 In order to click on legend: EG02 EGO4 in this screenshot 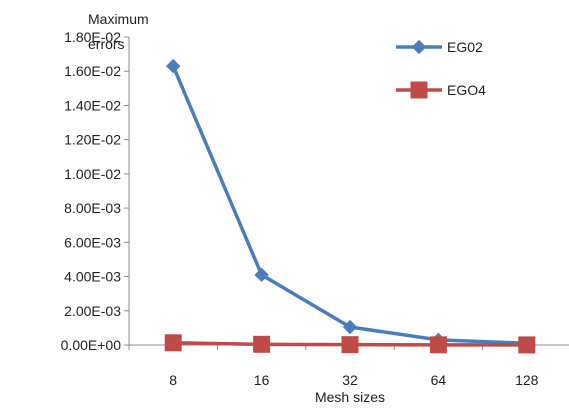, I will do `click(441, 69)`.